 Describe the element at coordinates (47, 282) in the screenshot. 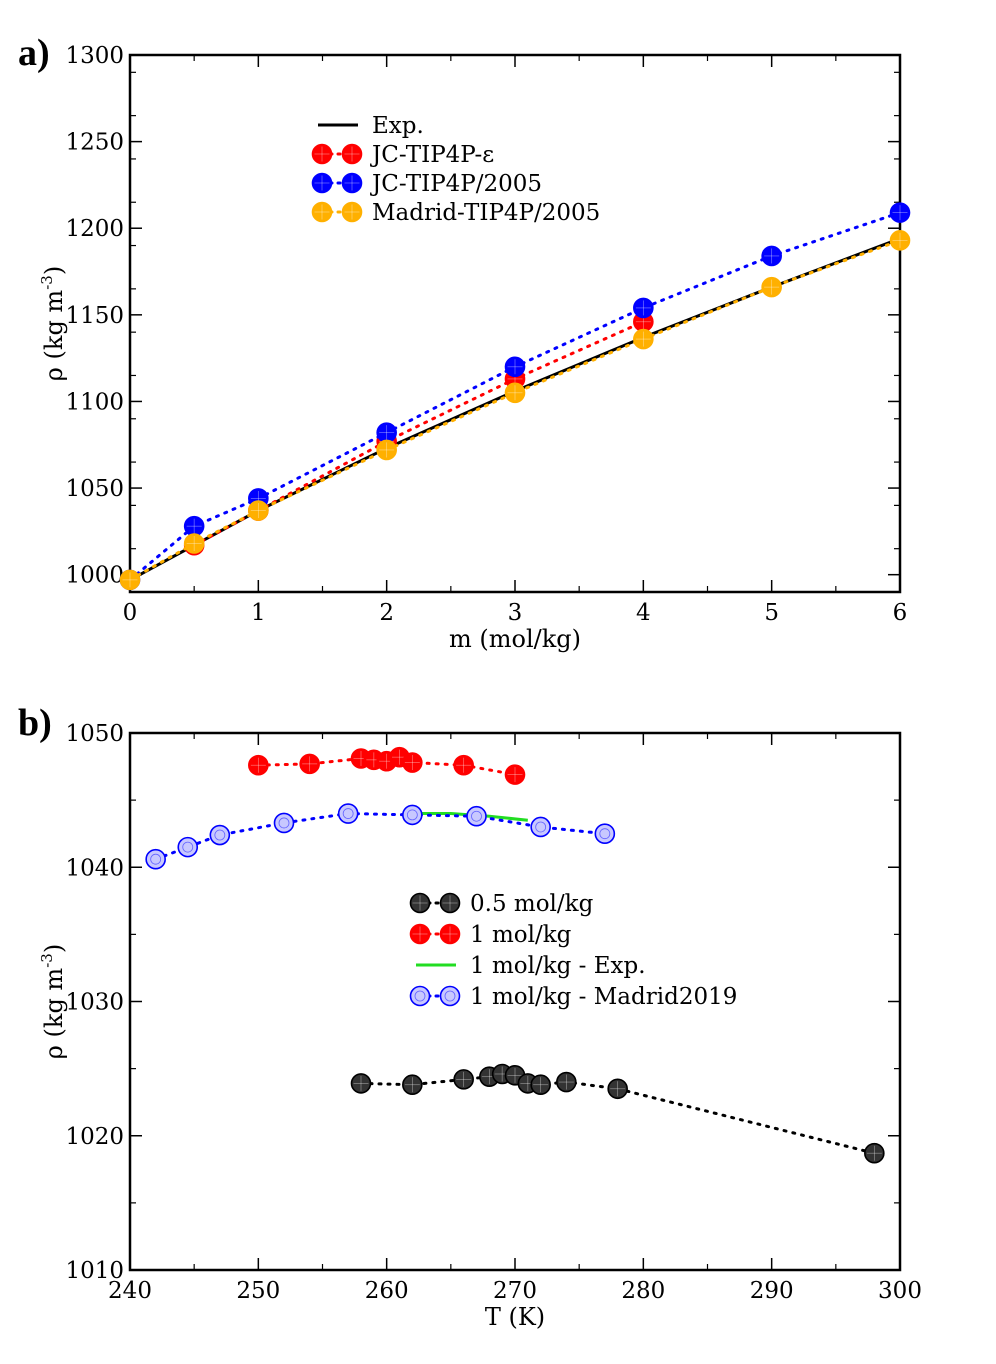

I see `y-axis-title-superscript: -3` at that location.